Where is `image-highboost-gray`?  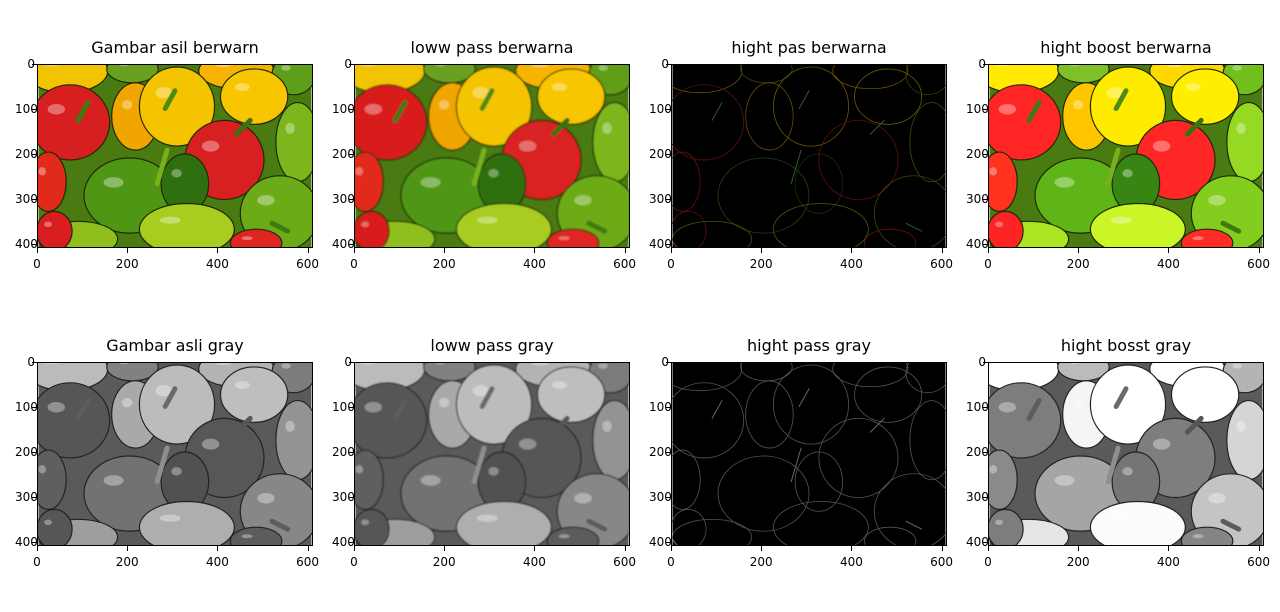
image-highboost-gray is located at coordinates (1126, 454).